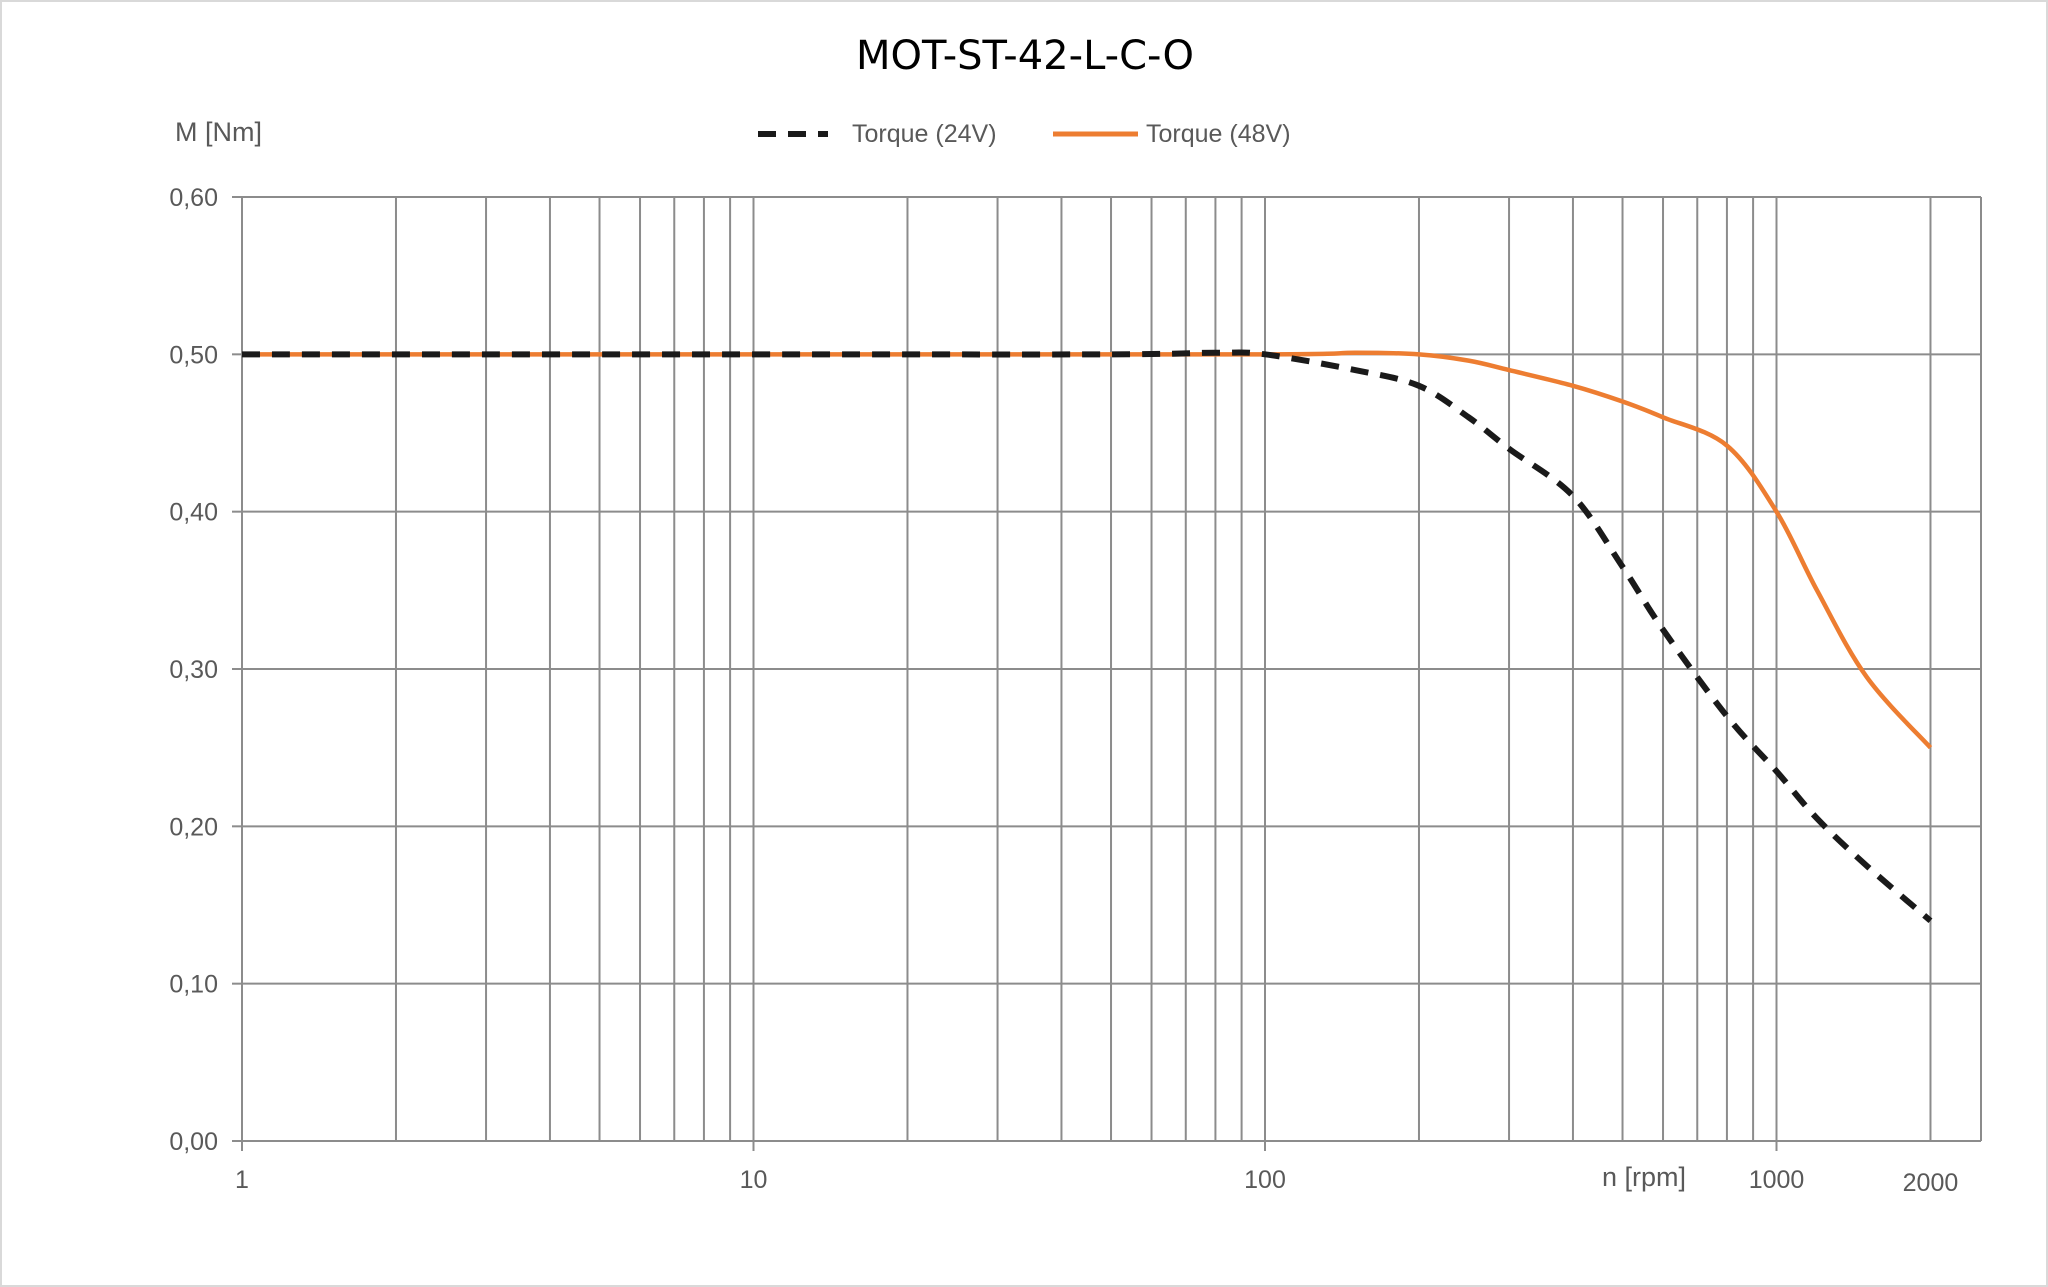  Describe the element at coordinates (1931, 1183) in the screenshot. I see `x-tick-label-4: 2000` at that location.